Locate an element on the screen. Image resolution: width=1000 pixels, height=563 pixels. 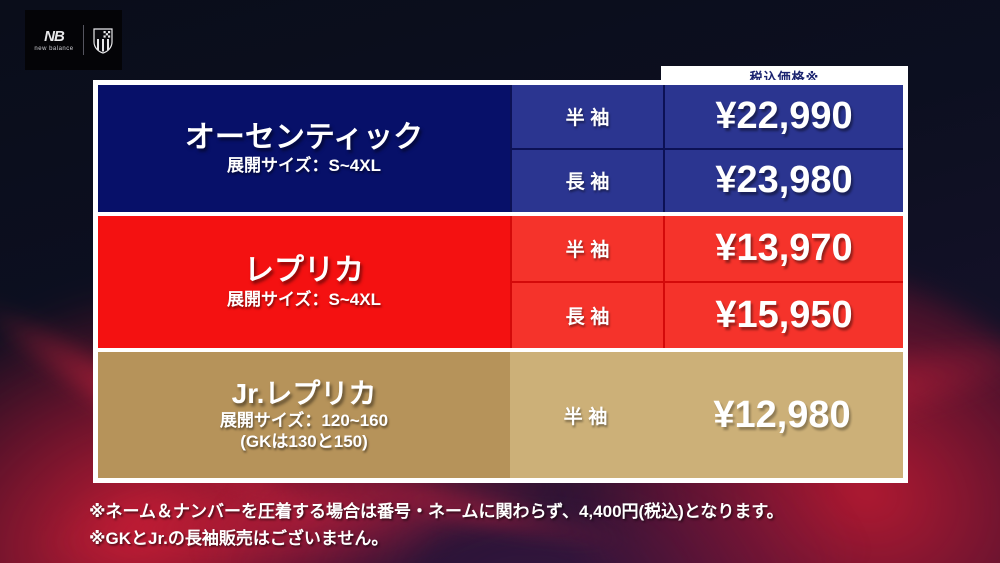
variant-cells: 半袖 ¥22,990 長袖 ¥23,980 is located at coordinates (706, 148).